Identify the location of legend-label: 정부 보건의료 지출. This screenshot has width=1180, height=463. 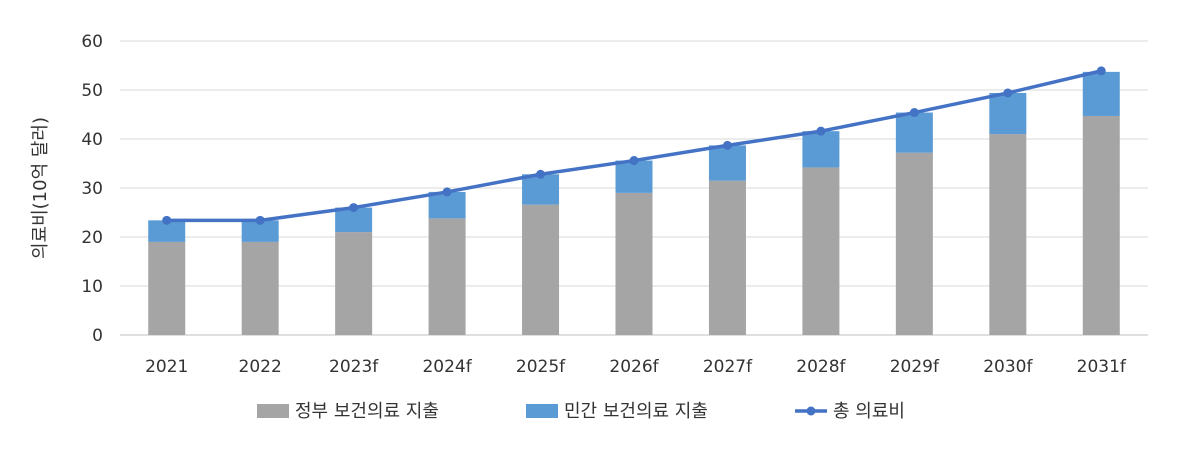
(367, 411).